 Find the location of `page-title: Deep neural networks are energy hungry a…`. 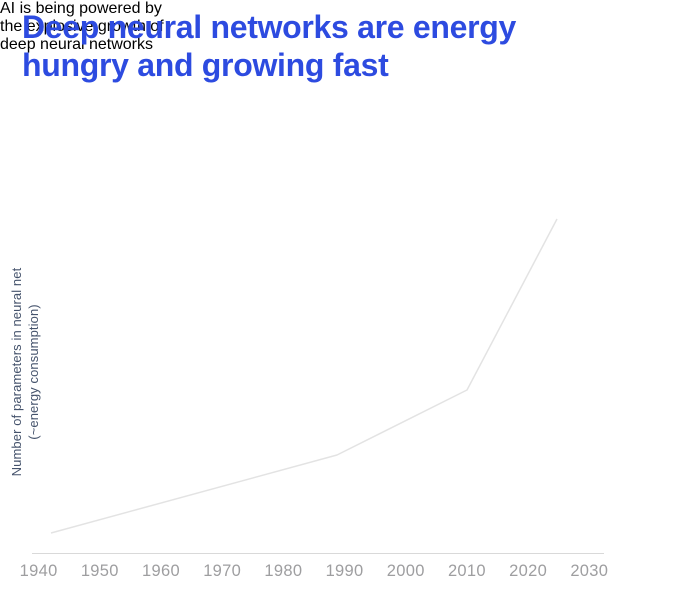

page-title: Deep neural networks are energy hungry a… is located at coordinates (302, 46).